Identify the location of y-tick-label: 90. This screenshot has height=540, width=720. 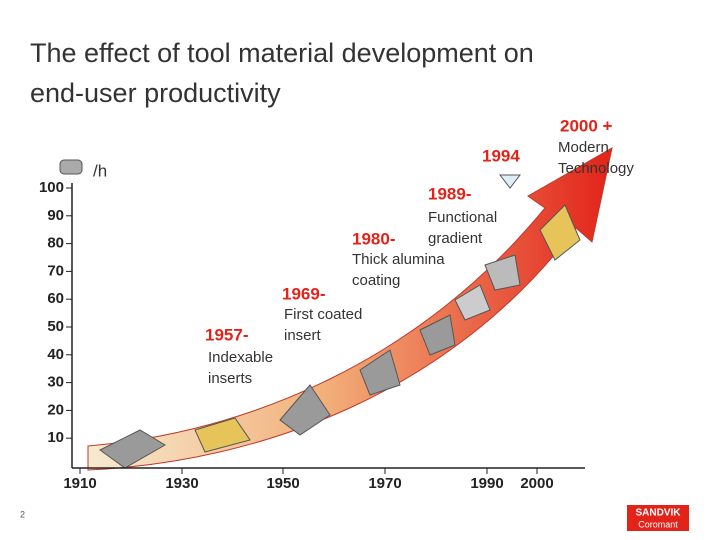
(55, 215).